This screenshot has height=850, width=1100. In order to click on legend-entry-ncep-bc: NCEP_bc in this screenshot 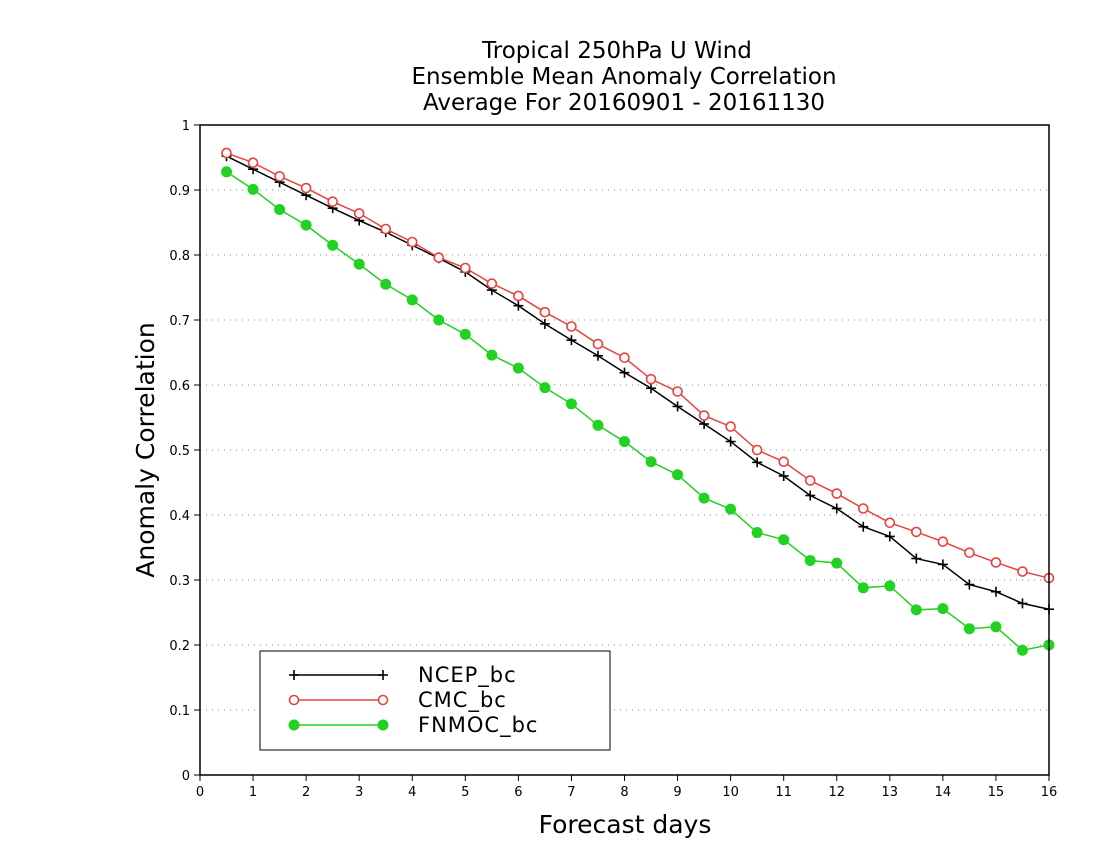, I will do `click(403, 675)`.